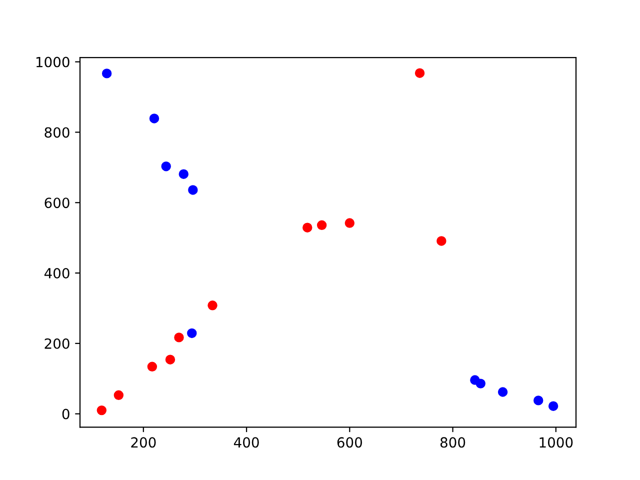  Describe the element at coordinates (453, 442) in the screenshot. I see `x-tick-label: 800` at that location.